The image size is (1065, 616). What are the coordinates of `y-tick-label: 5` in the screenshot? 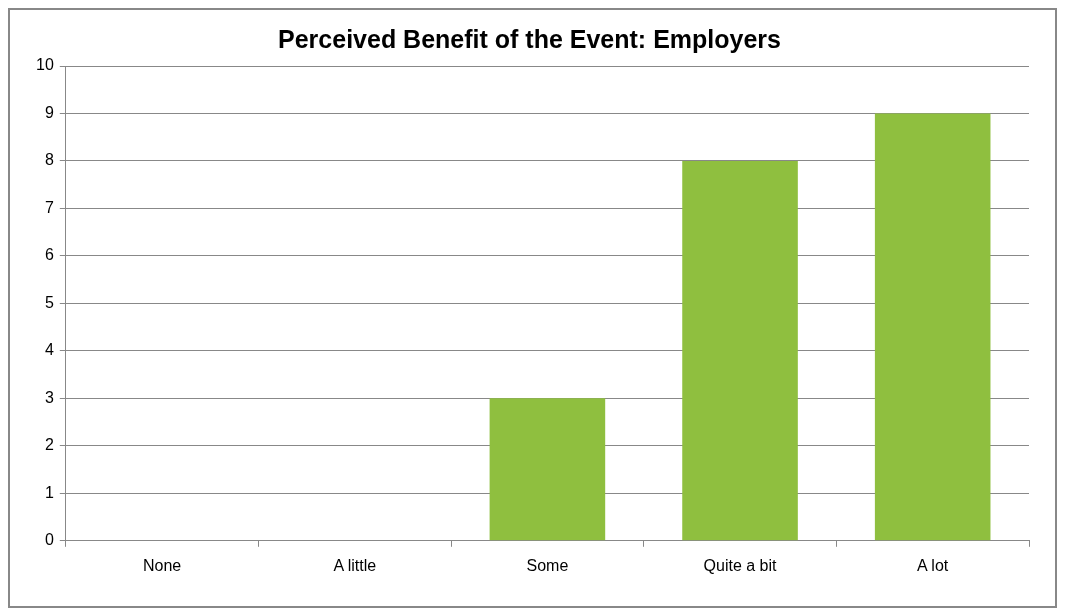 It's located at (49, 302).